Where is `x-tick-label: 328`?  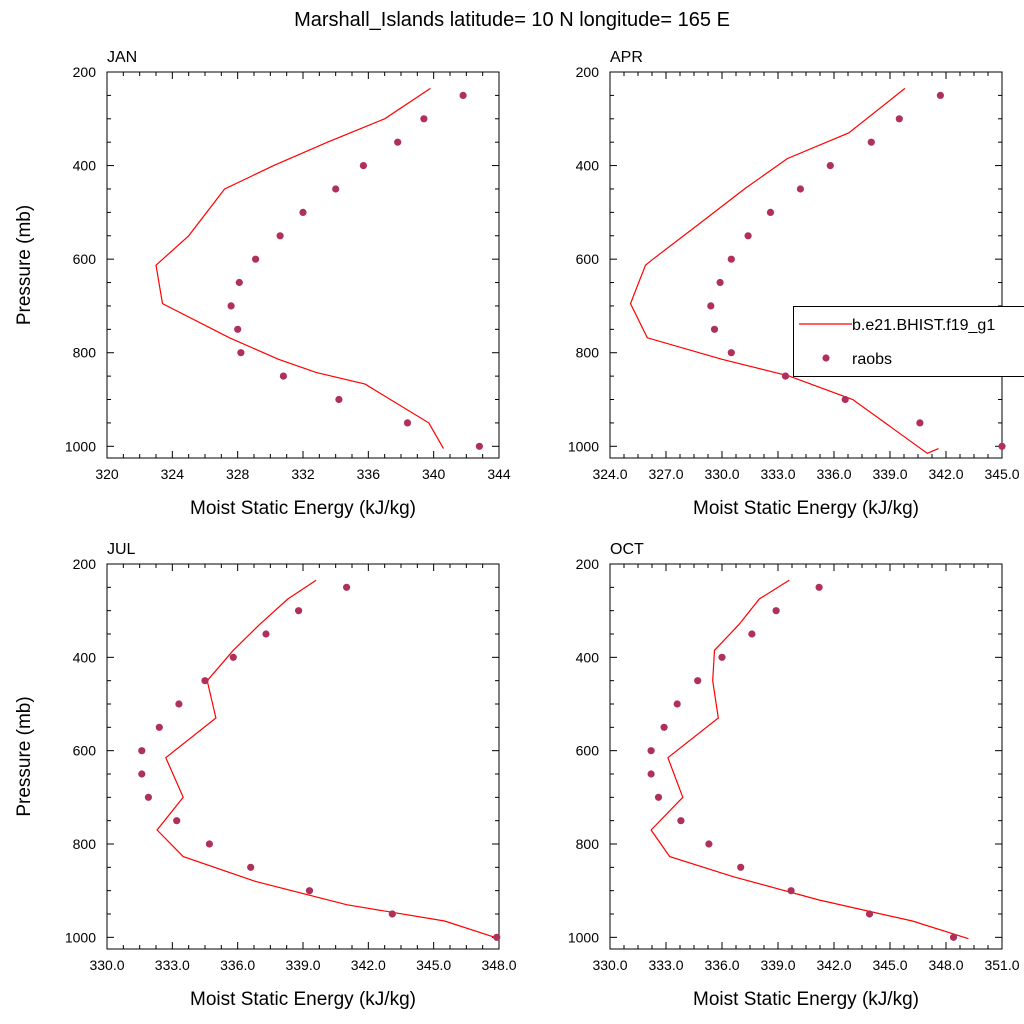
x-tick-label: 328 is located at coordinates (238, 474).